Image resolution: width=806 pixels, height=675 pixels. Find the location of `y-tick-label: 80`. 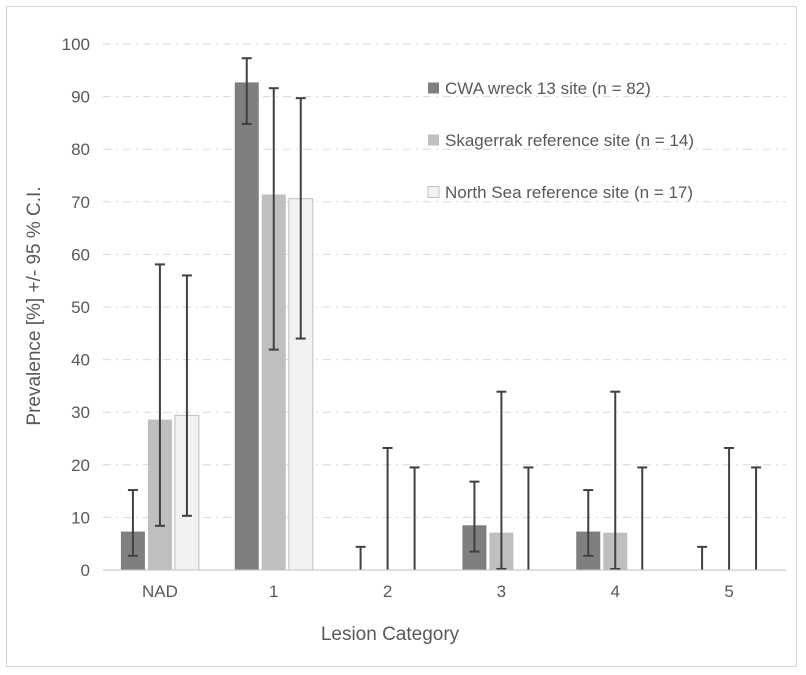

y-tick-label: 80 is located at coordinates (80, 149).